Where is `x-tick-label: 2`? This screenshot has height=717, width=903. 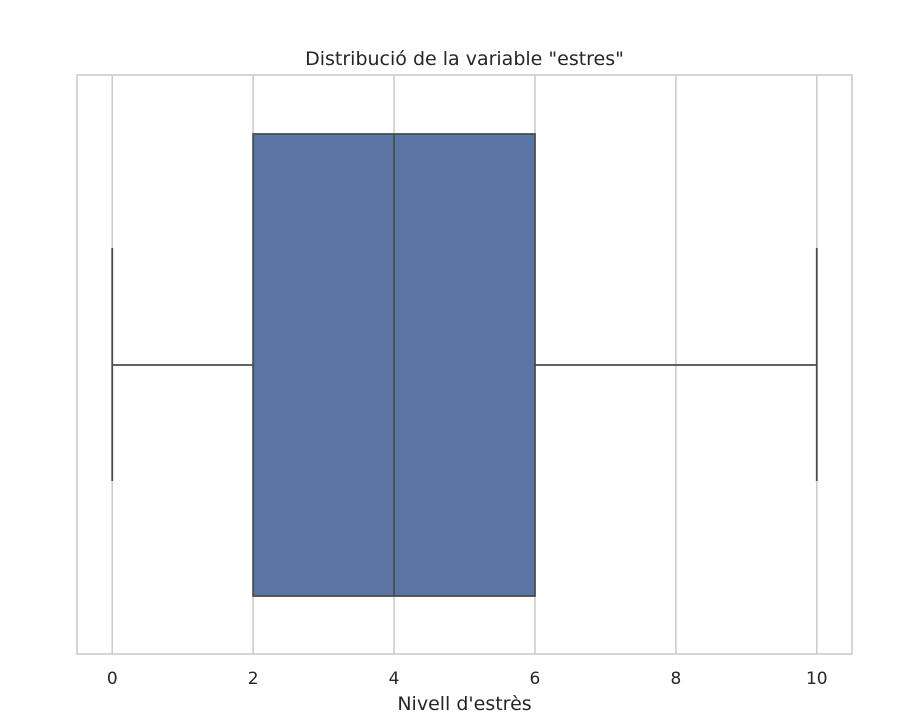
x-tick-label: 2 is located at coordinates (253, 679).